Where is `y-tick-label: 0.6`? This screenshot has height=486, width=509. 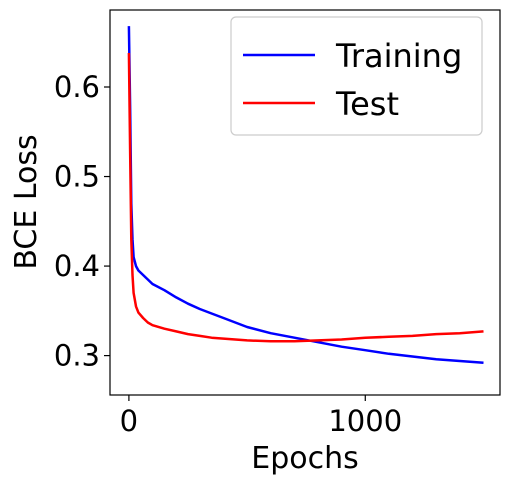 y-tick-label: 0.6 is located at coordinates (77, 87).